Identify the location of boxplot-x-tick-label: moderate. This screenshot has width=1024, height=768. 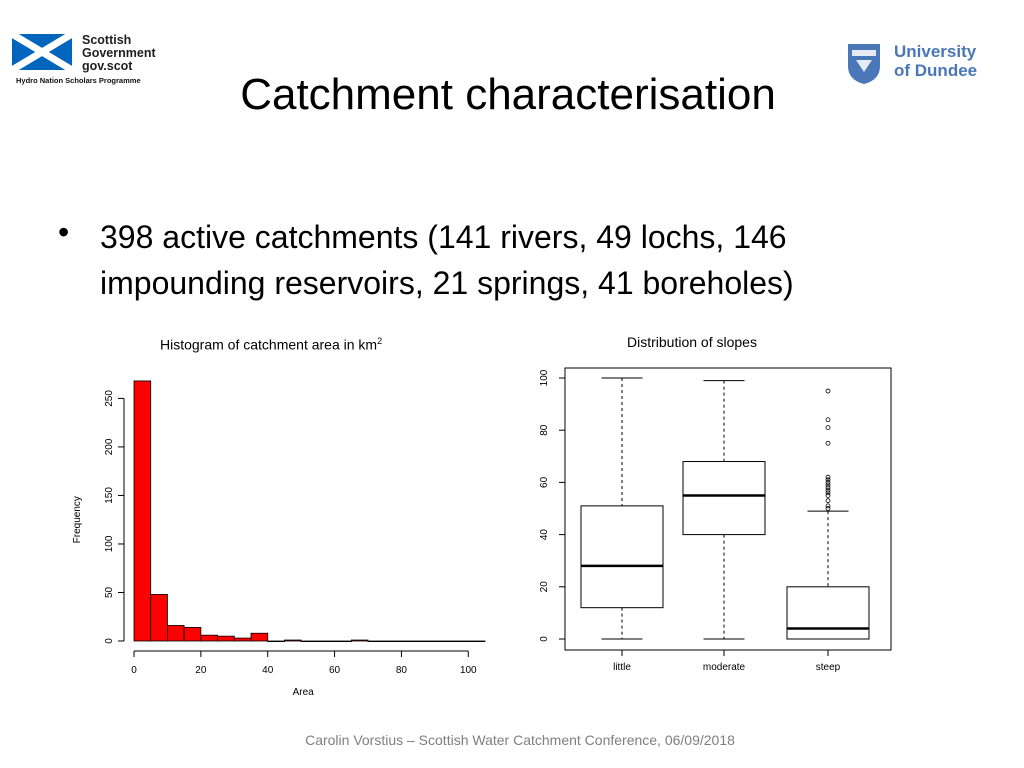
(724, 667).